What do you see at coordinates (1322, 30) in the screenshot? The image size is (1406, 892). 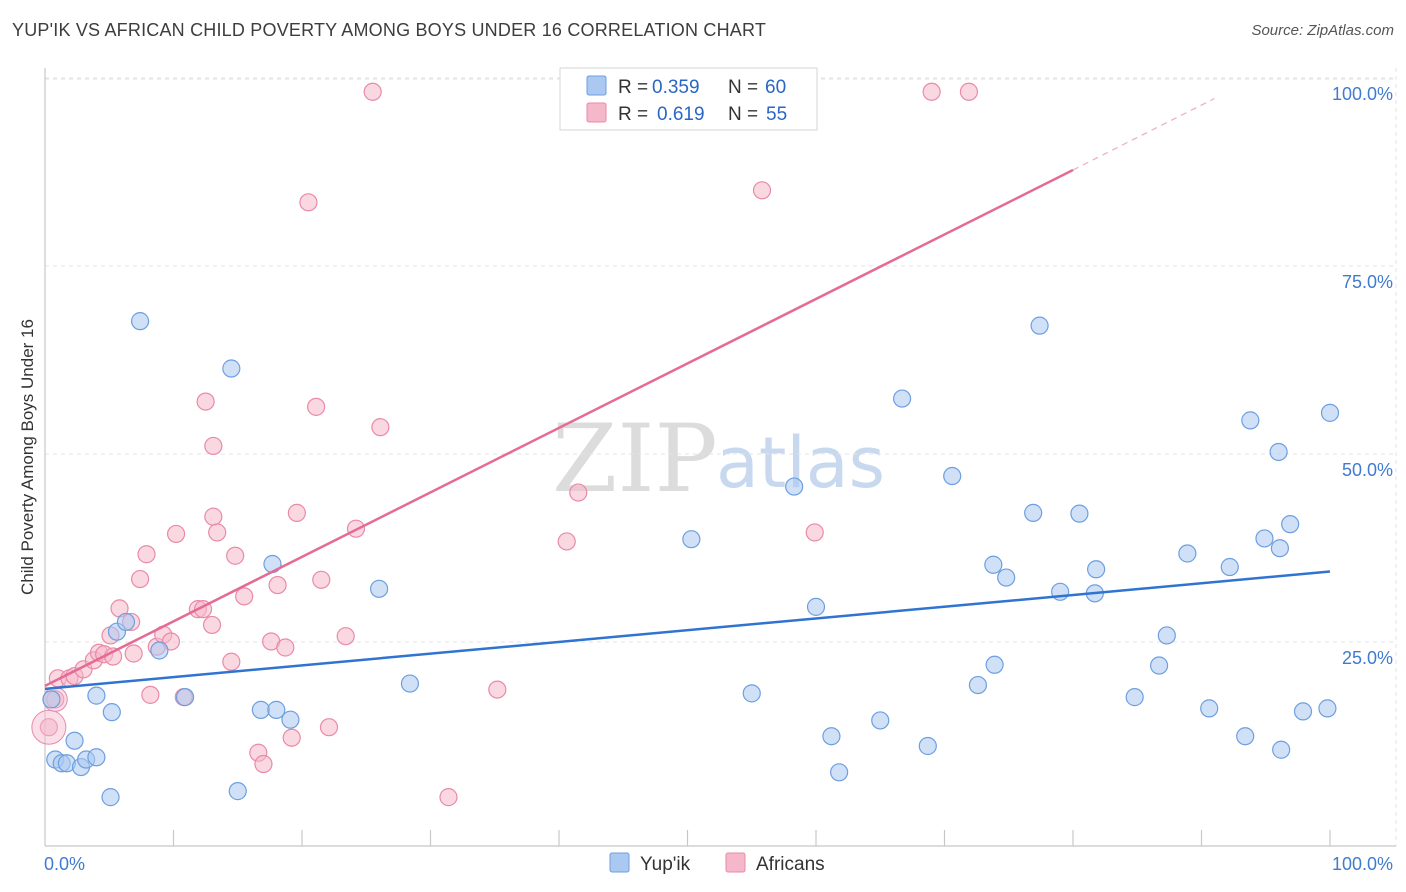 I see `source-label: Source: ZipAtlas.com` at bounding box center [1322, 30].